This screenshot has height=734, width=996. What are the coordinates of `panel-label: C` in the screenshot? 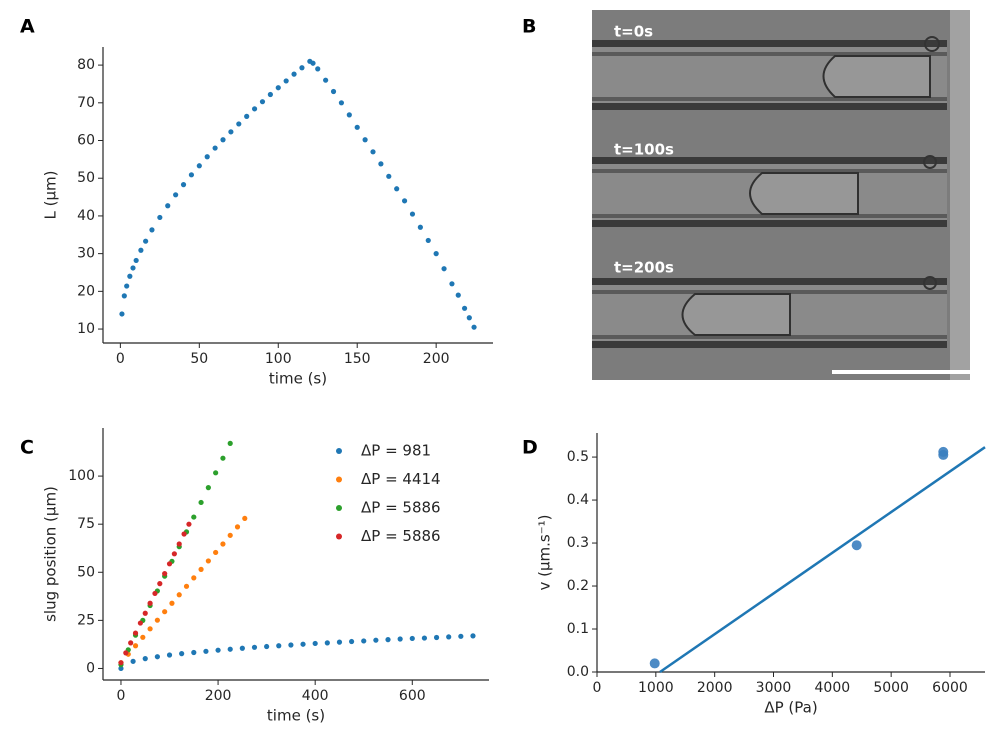 It's located at (27, 448).